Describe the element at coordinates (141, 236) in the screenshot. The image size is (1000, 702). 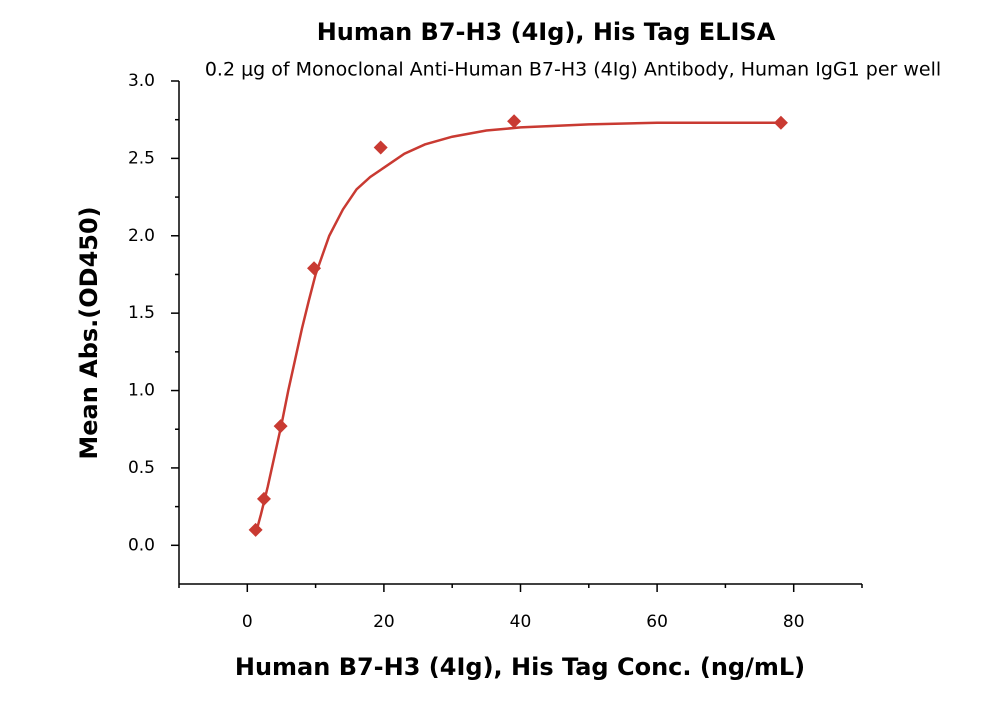
I see `y-tick-label: 2.0` at that location.